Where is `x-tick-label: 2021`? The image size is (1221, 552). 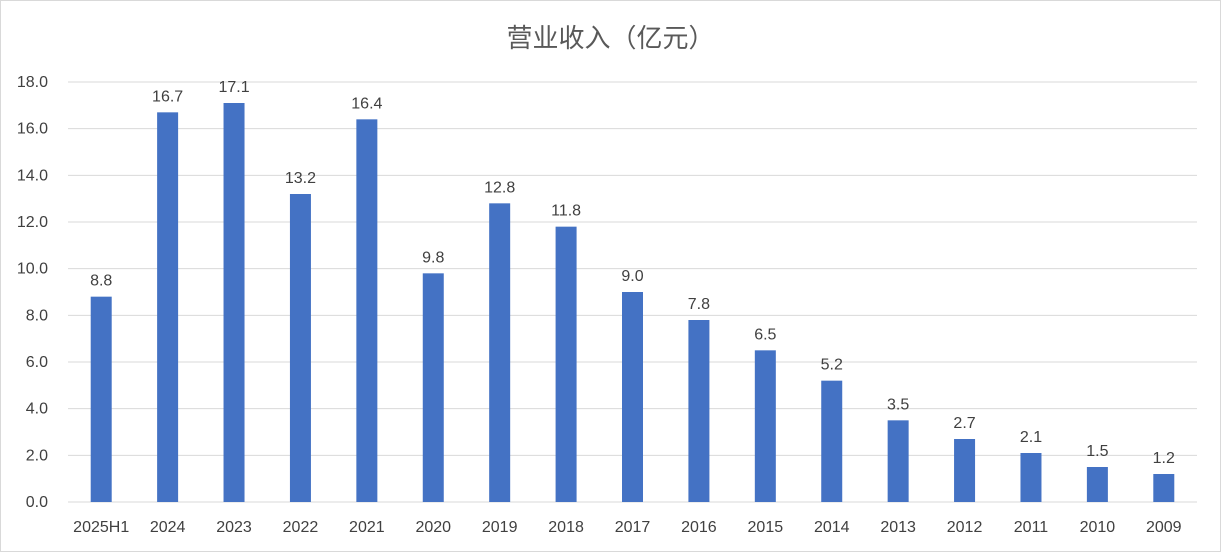 x-tick-label: 2021 is located at coordinates (367, 527).